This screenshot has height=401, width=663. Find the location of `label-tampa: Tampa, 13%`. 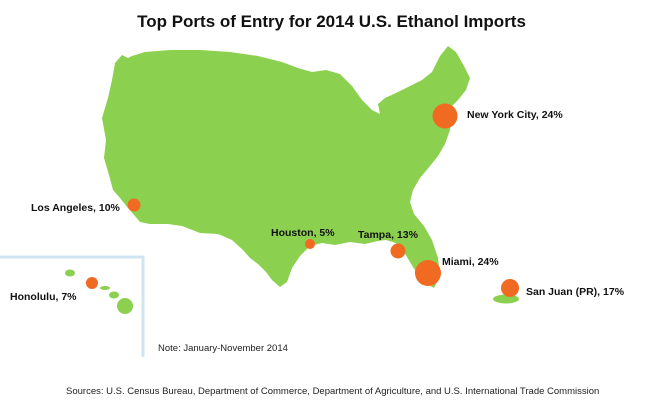

label-tampa: Tampa, 13% is located at coordinates (388, 235).